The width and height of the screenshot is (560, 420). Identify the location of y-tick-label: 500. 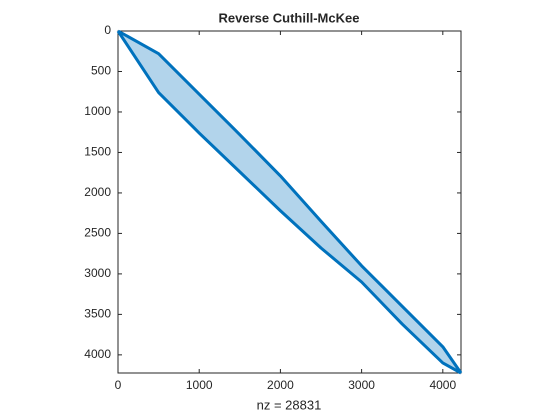
(101, 71).